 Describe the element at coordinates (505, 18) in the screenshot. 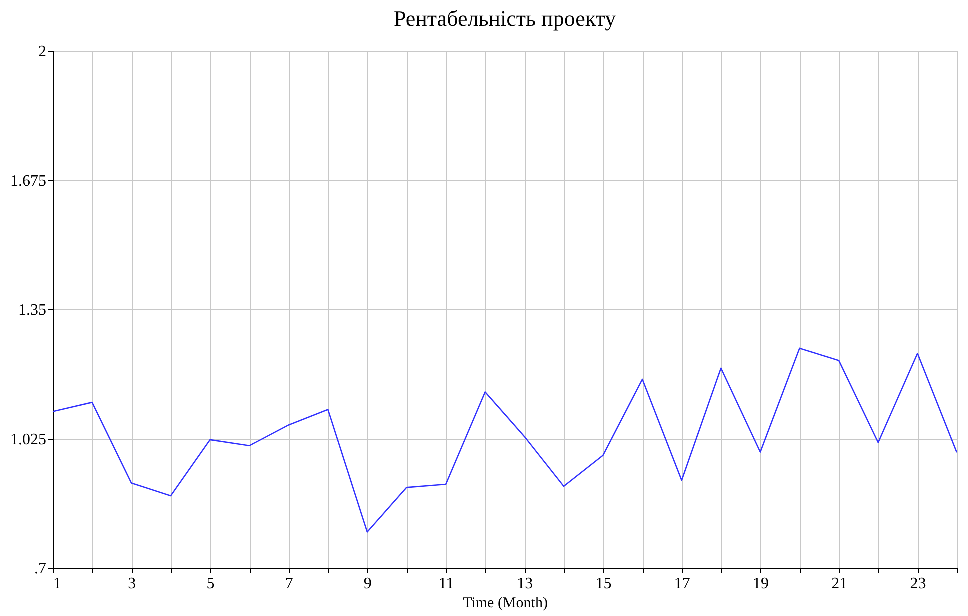

I see `chart-title: Рентабельність проекту` at that location.